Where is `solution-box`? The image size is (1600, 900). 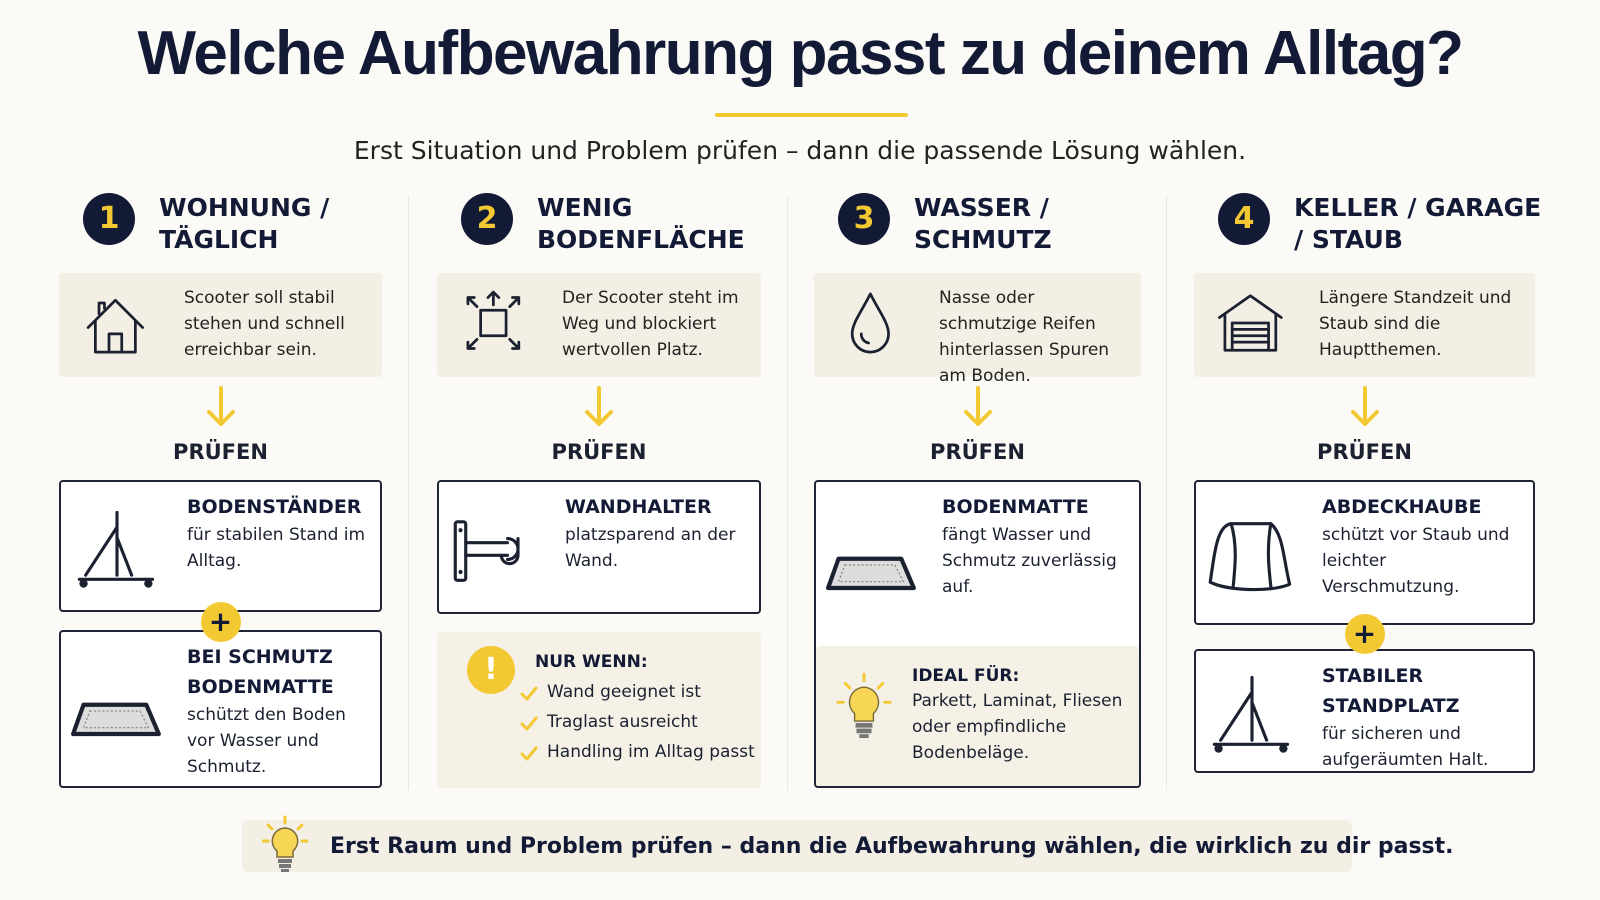
solution-box is located at coordinates (599, 547).